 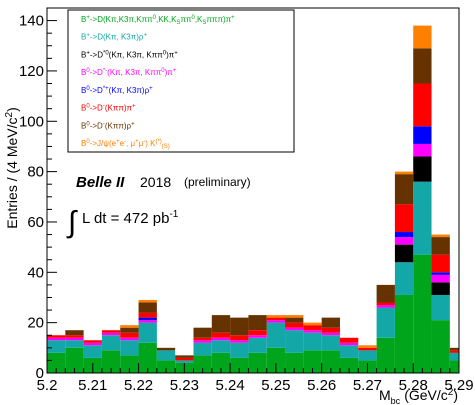 What do you see at coordinates (35, 272) in the screenshot?
I see `y-tick-label: 40` at bounding box center [35, 272].